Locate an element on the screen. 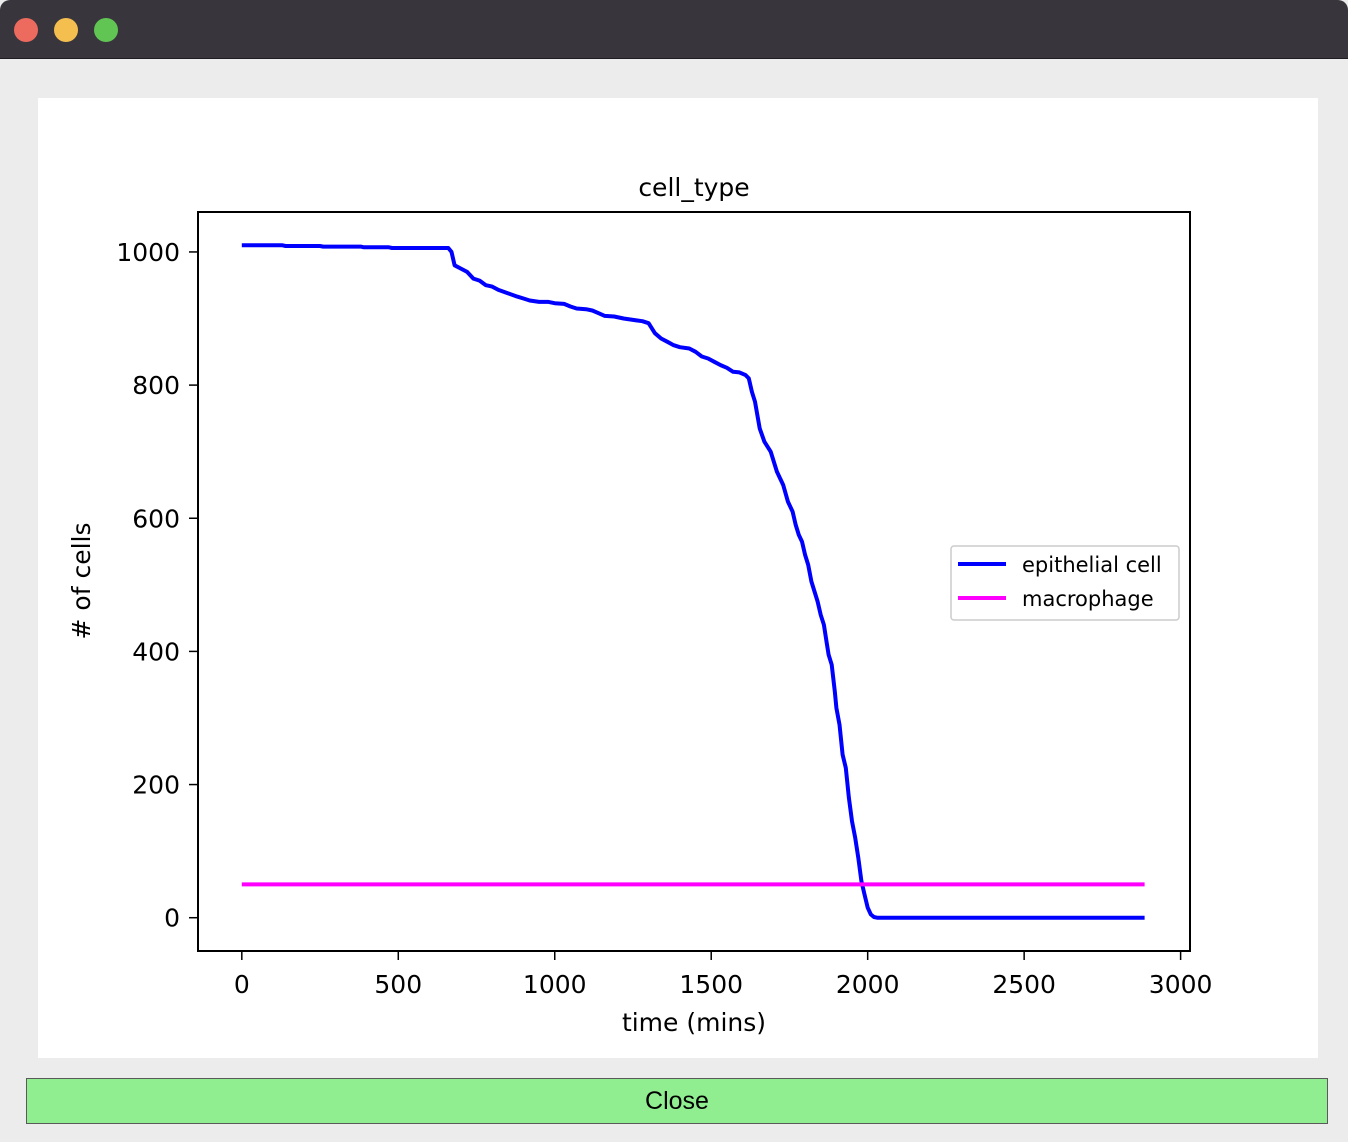 This screenshot has height=1142, width=1348. y-tick-label: 0 is located at coordinates (172, 918).